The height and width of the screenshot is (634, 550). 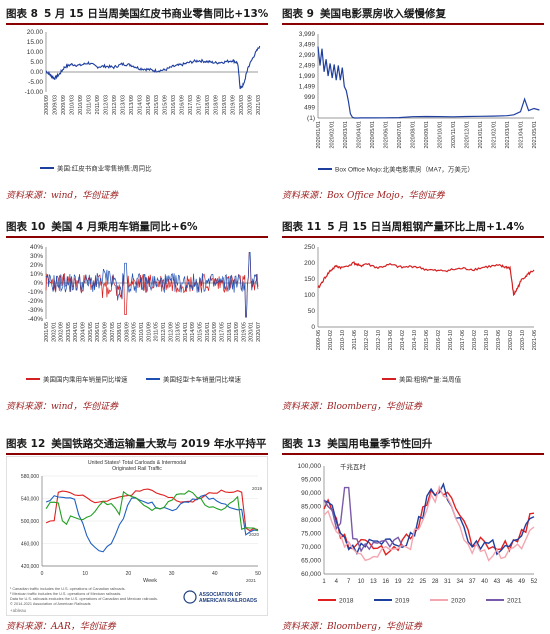 What do you see at coordinates (427, 135) in the screenshot?
I see `x-tick-label: 2020/09/01` at bounding box center [427, 135].